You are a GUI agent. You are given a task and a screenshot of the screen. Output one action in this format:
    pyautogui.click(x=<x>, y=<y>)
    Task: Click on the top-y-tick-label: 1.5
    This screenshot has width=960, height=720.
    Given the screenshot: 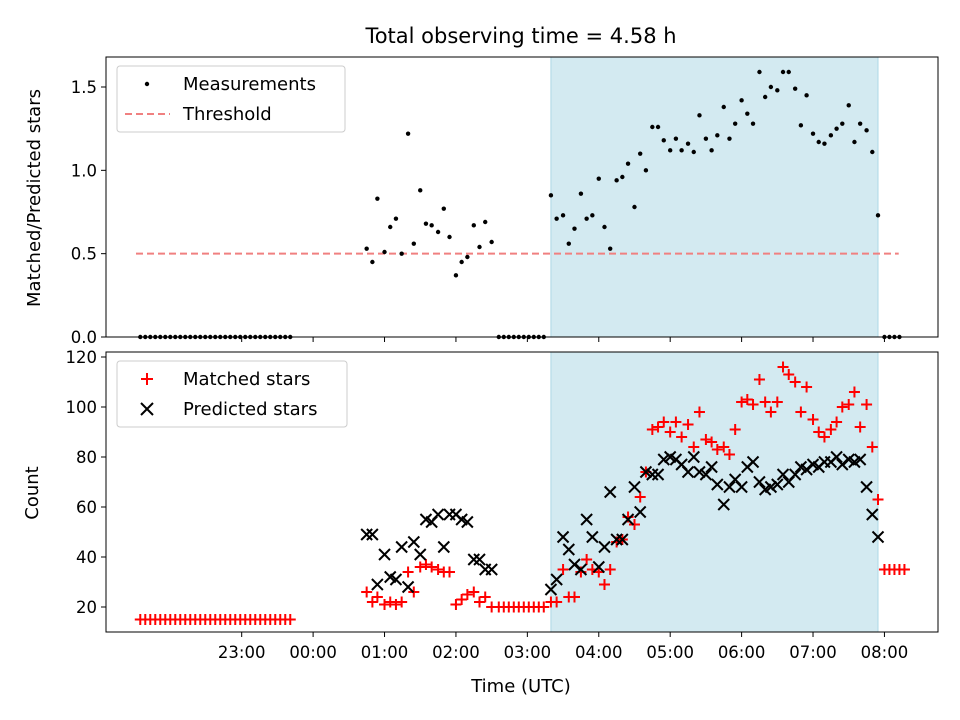 What is the action you would take?
    pyautogui.click(x=84, y=87)
    